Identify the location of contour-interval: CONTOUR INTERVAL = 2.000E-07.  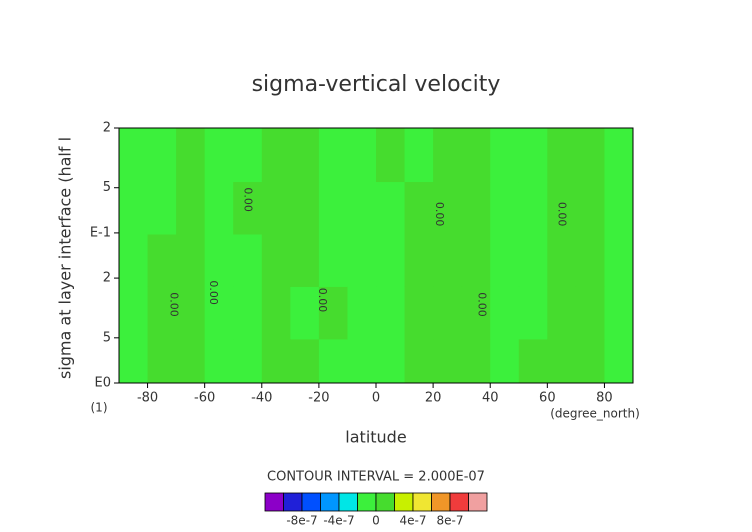
(376, 477).